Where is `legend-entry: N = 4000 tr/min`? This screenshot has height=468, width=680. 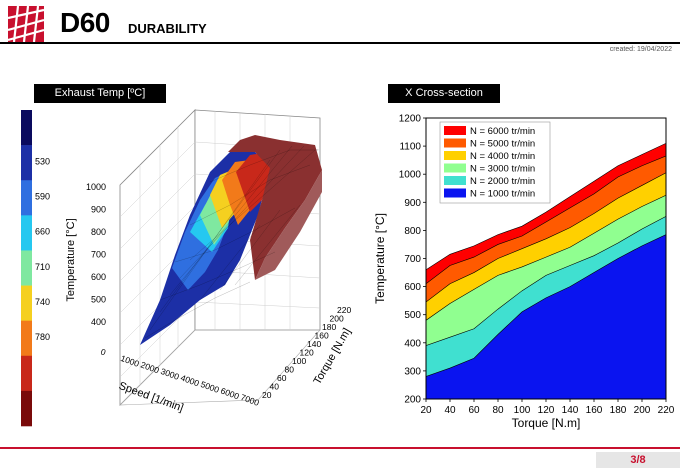 legend-entry: N = 4000 tr/min is located at coordinates (502, 156).